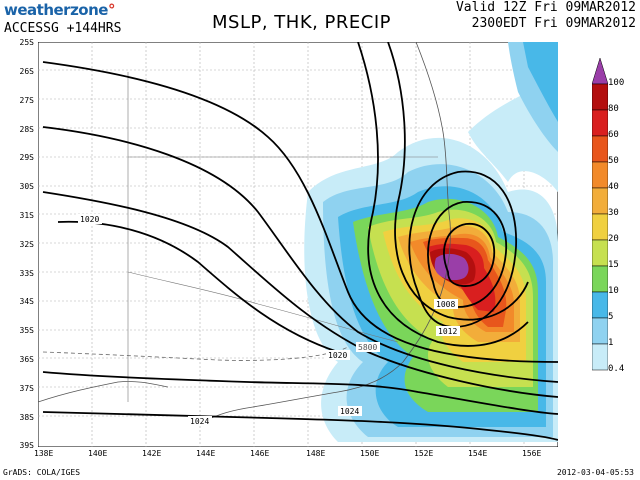 This screenshot has width=640, height=480. I want to click on colorbar-label: 100, so click(616, 83).